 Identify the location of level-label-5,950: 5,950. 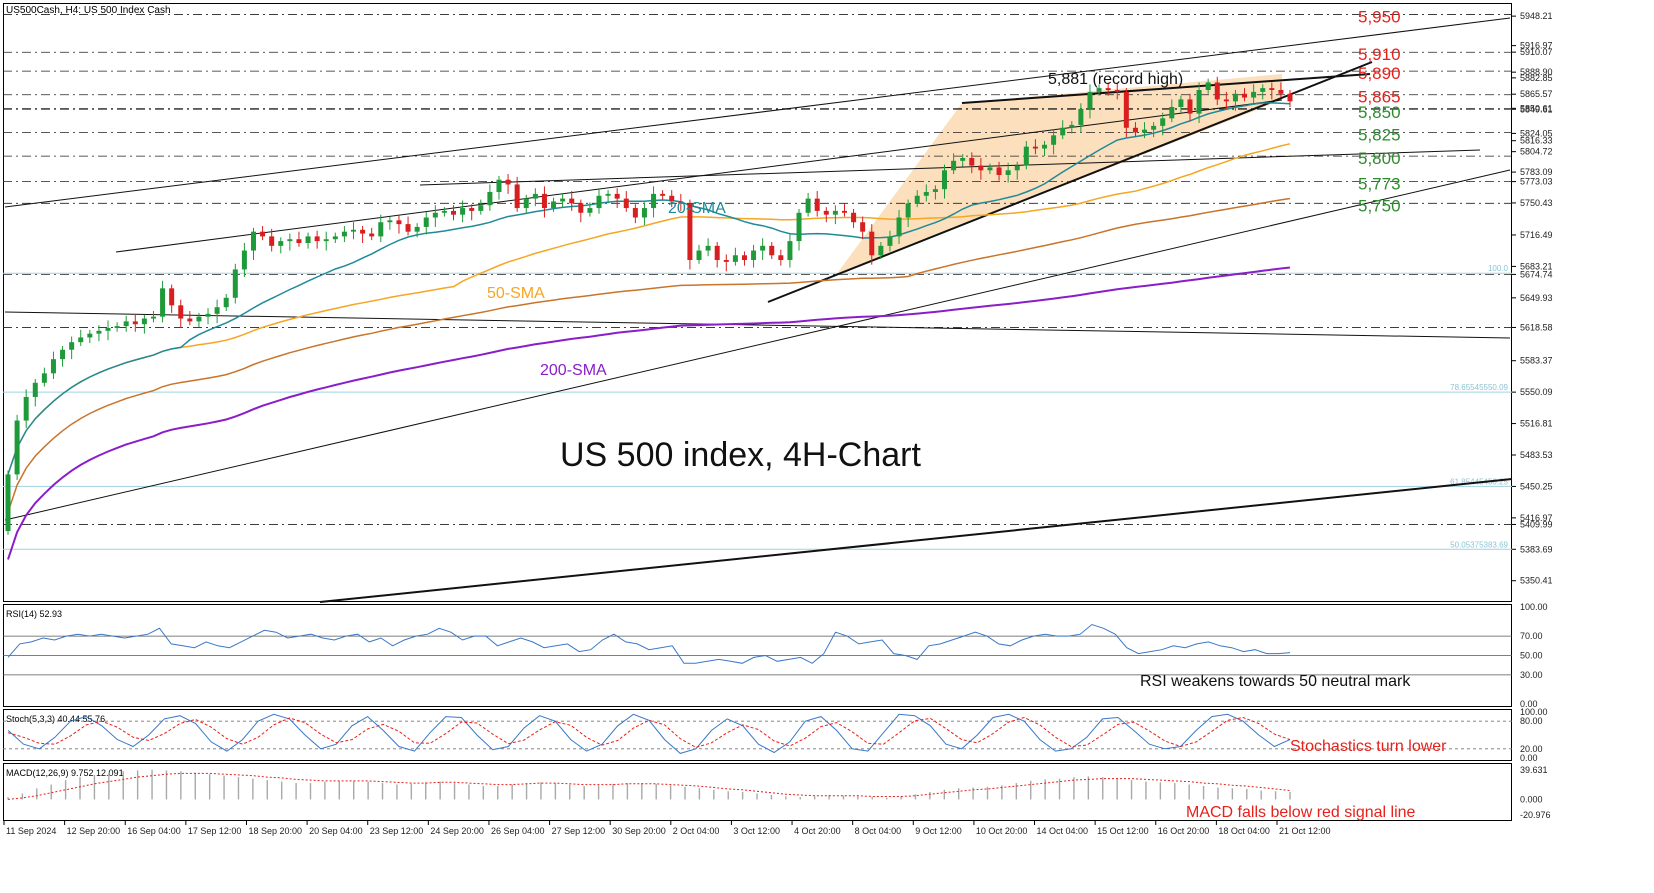
(1379, 16).